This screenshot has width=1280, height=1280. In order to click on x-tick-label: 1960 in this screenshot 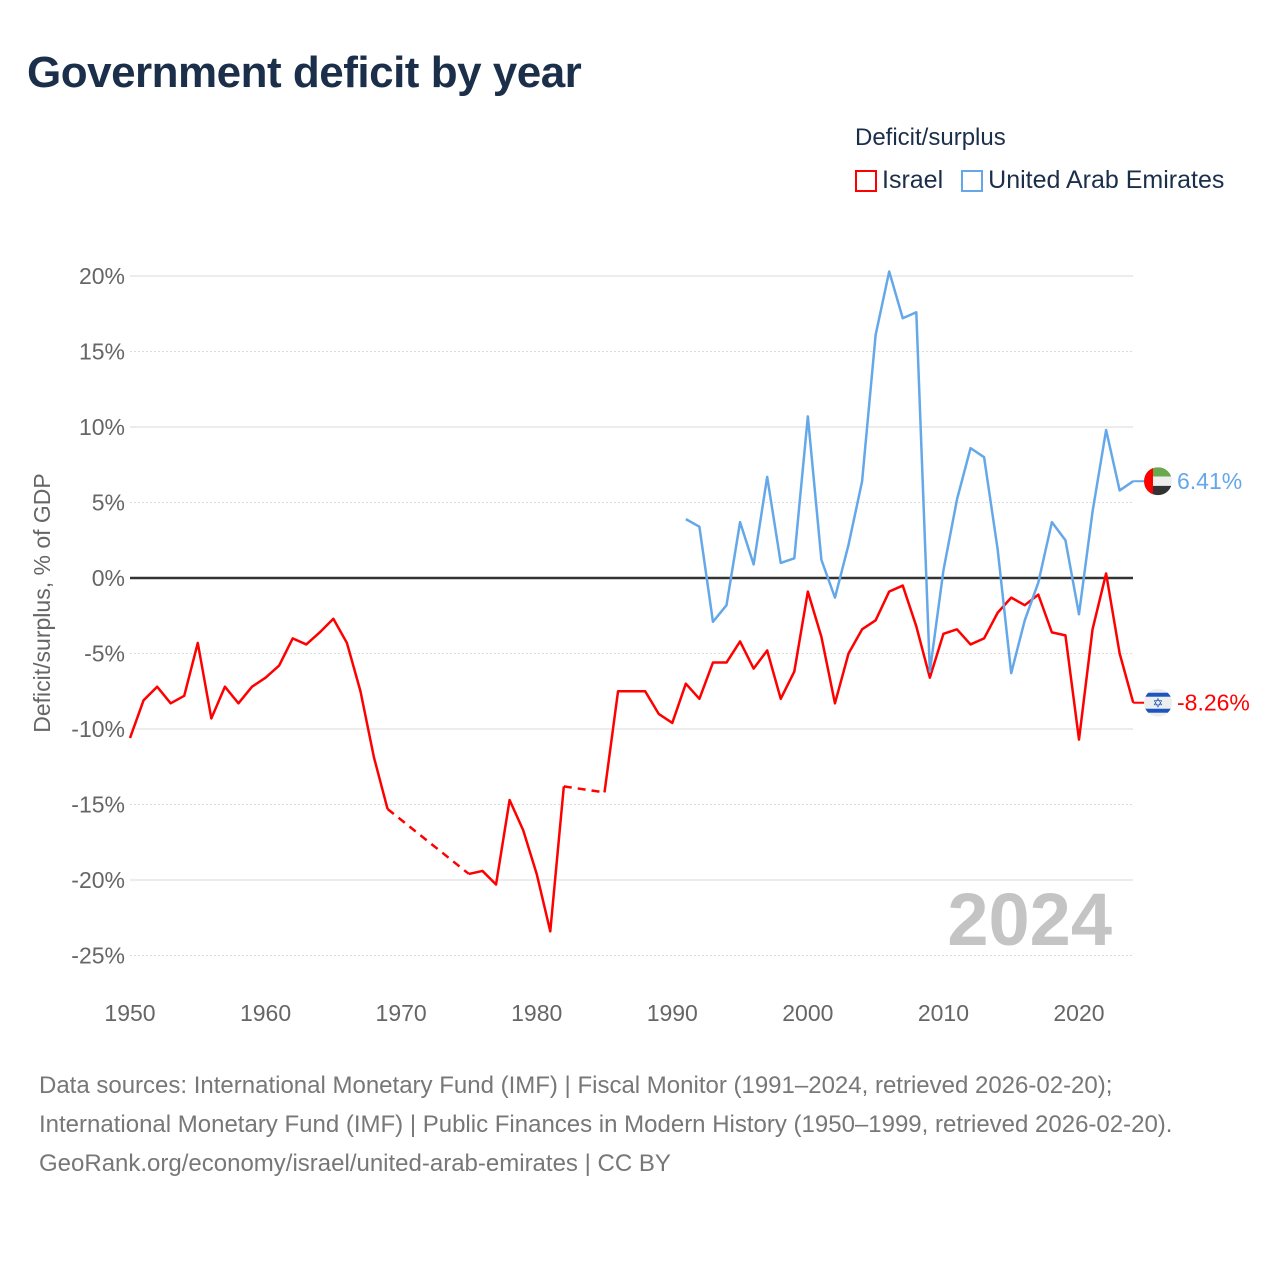, I will do `click(265, 1013)`.